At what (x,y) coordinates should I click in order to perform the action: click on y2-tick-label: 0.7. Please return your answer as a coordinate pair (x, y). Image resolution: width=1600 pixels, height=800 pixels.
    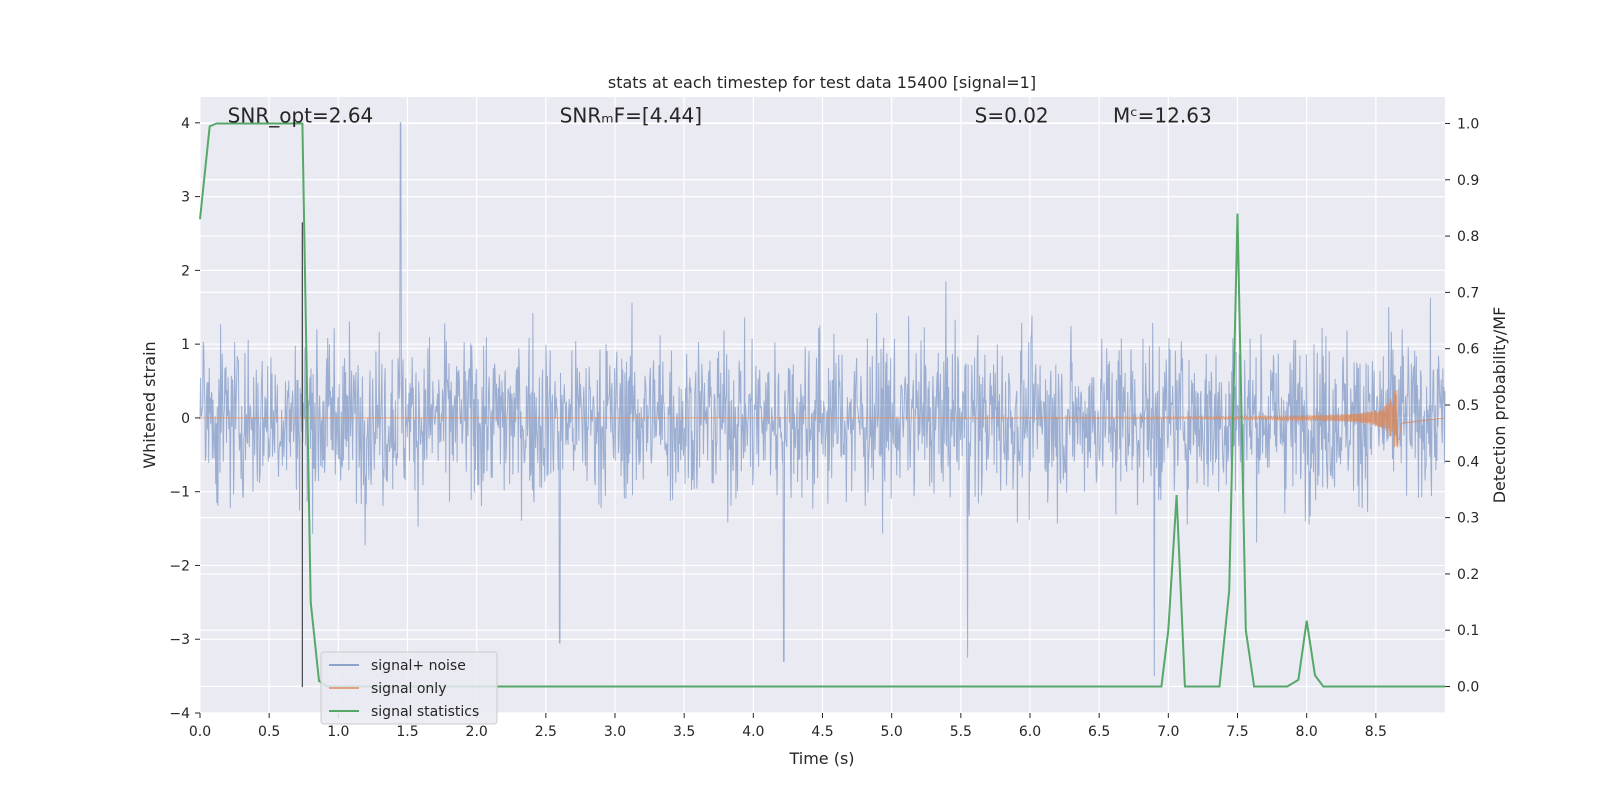
    Looking at the image, I should click on (1468, 293).